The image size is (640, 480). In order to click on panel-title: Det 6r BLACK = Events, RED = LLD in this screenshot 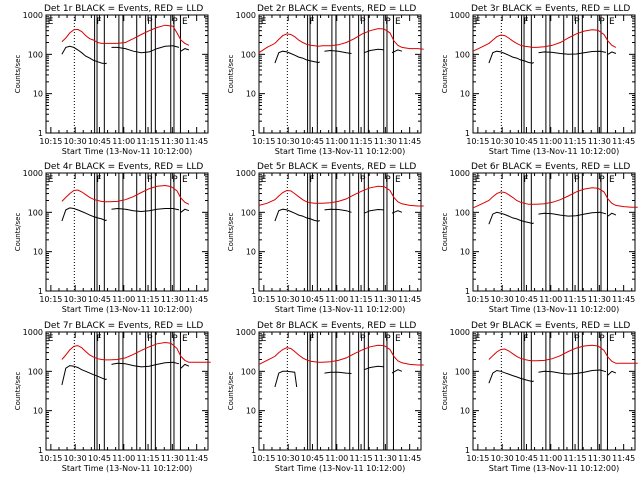, I will do `click(550, 167)`.